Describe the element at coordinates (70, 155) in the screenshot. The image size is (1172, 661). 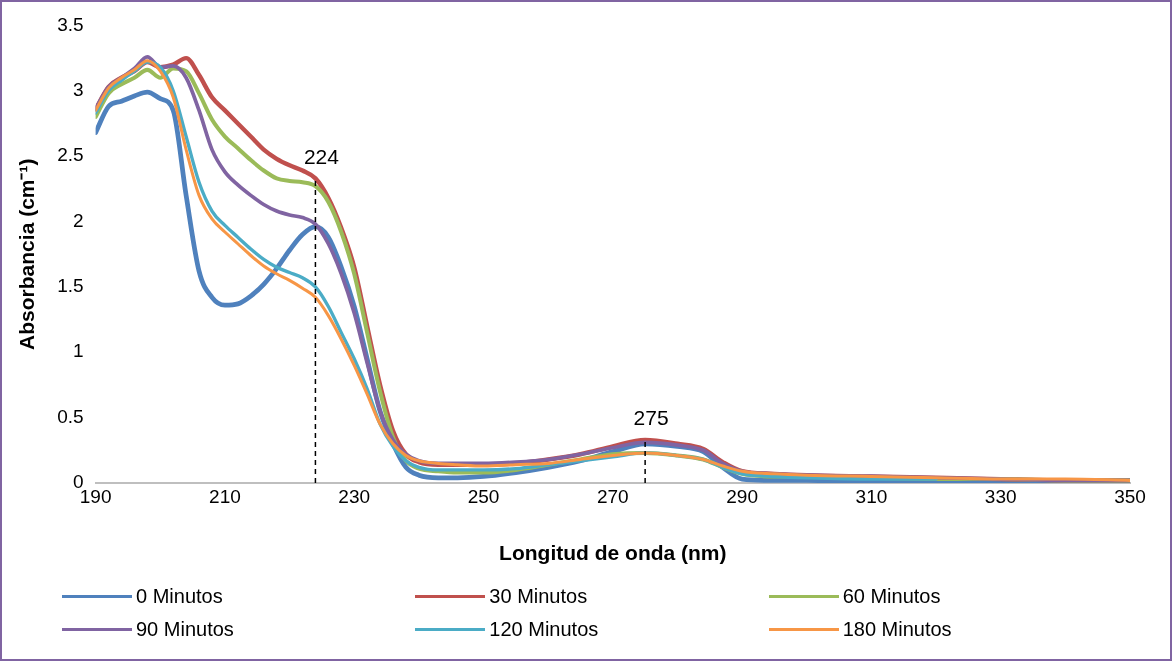
I see `y-tick-label: 2.5` at that location.